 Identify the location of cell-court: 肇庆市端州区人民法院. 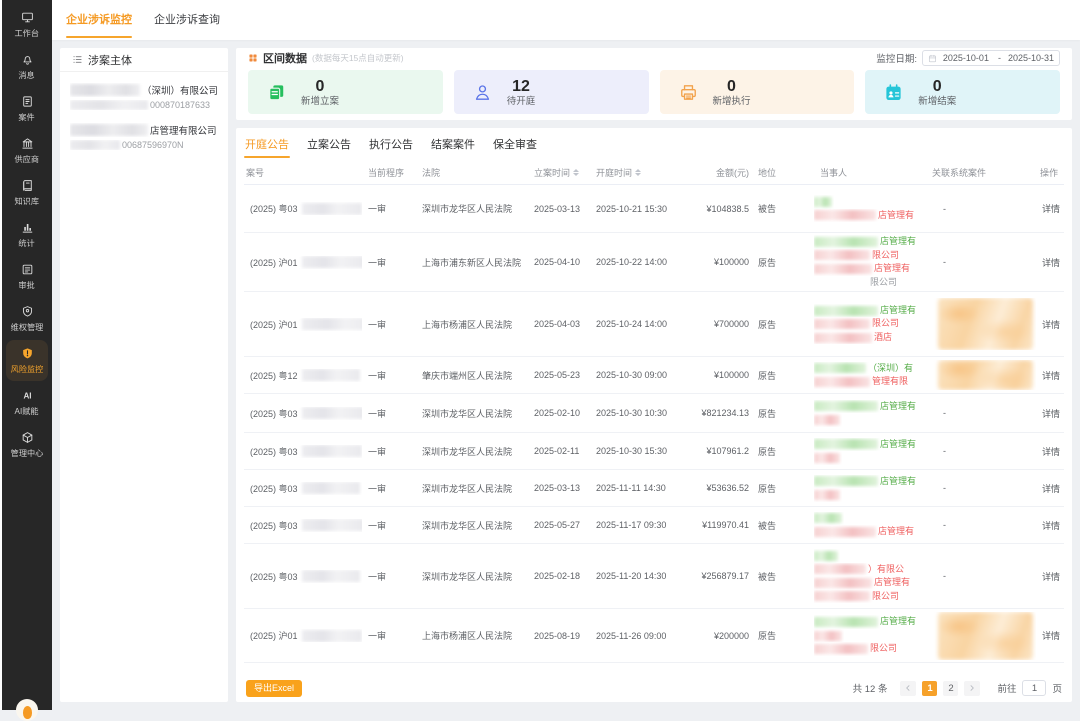
(467, 375).